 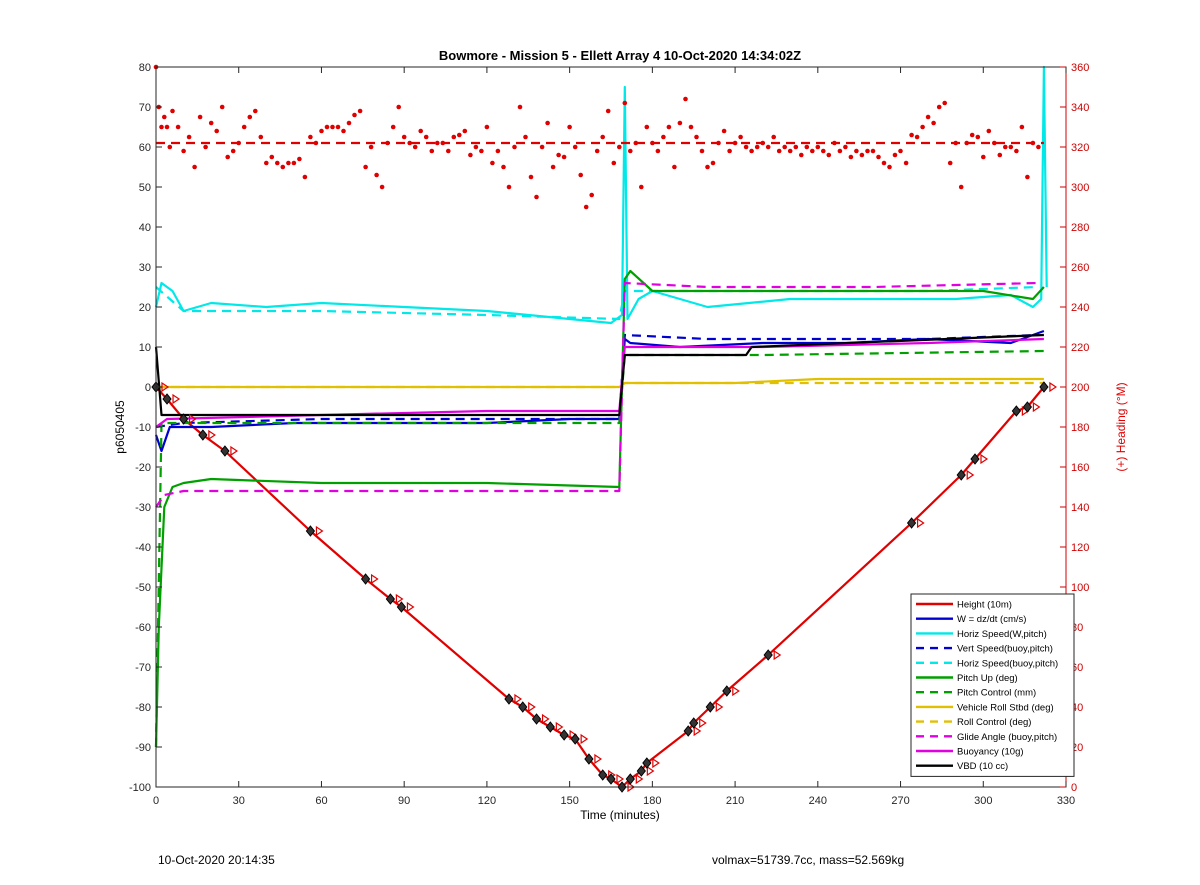 I want to click on y-tick-label: -30, so click(x=143, y=508).